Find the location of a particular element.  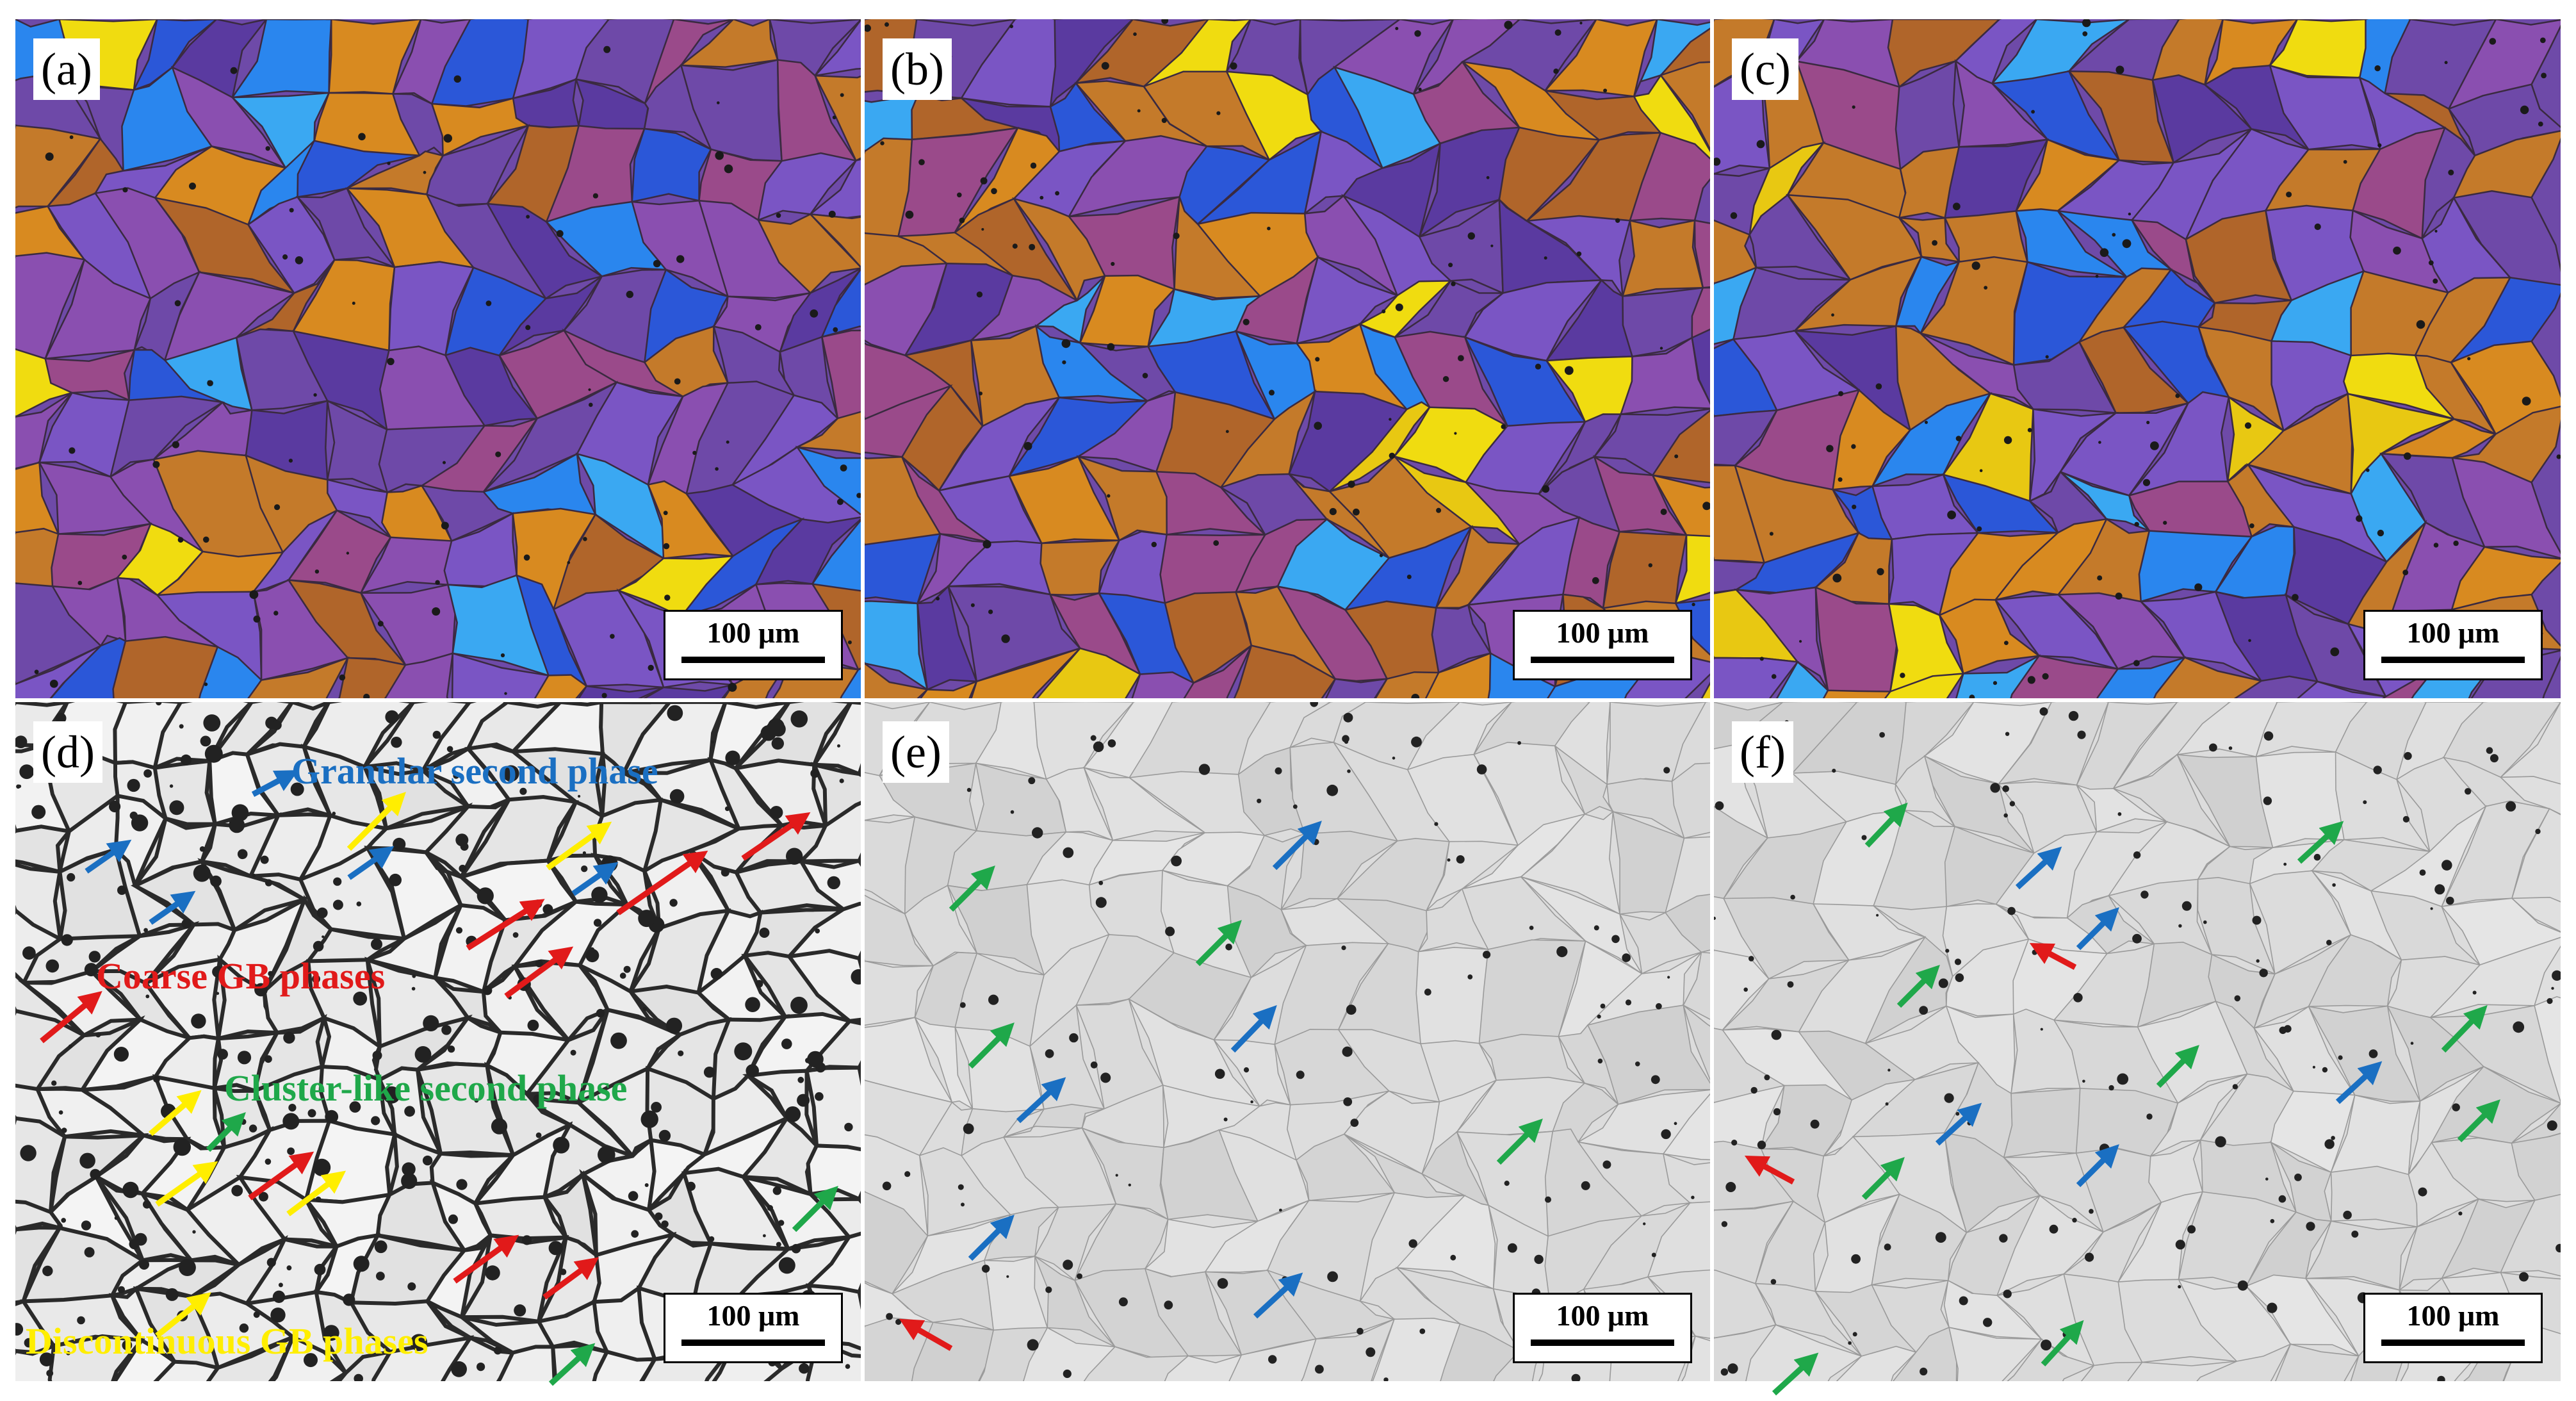

scale-bar-text-f: 100 μm is located at coordinates (2453, 1315).